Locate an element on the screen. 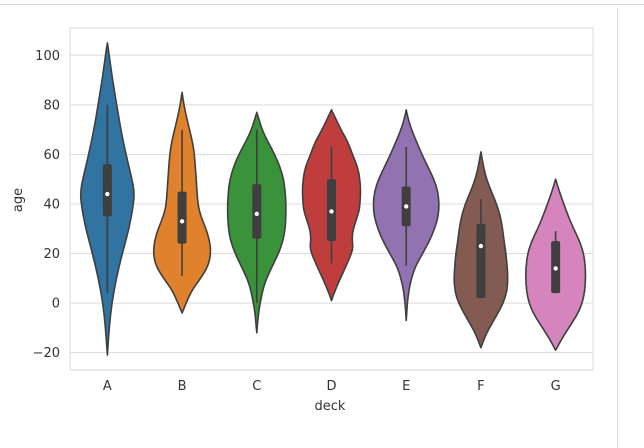 The width and height of the screenshot is (644, 448). y-tick-label: 20 is located at coordinates (51, 254).